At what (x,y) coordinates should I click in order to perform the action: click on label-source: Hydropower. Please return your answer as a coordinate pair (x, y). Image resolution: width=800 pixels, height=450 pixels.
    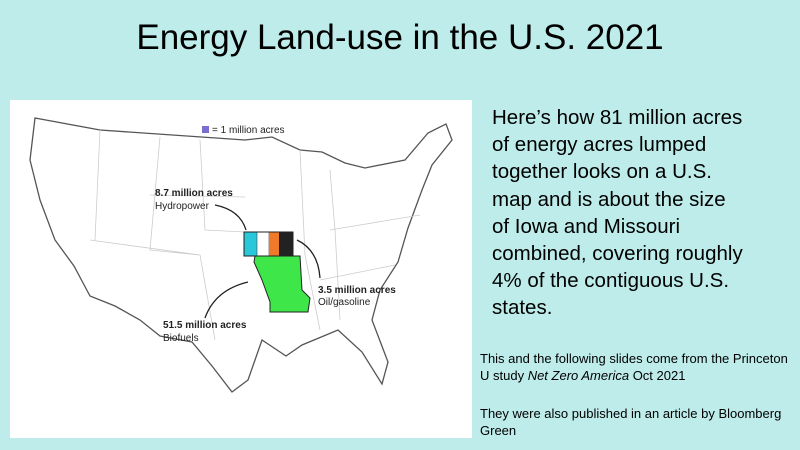
    Looking at the image, I should click on (182, 206).